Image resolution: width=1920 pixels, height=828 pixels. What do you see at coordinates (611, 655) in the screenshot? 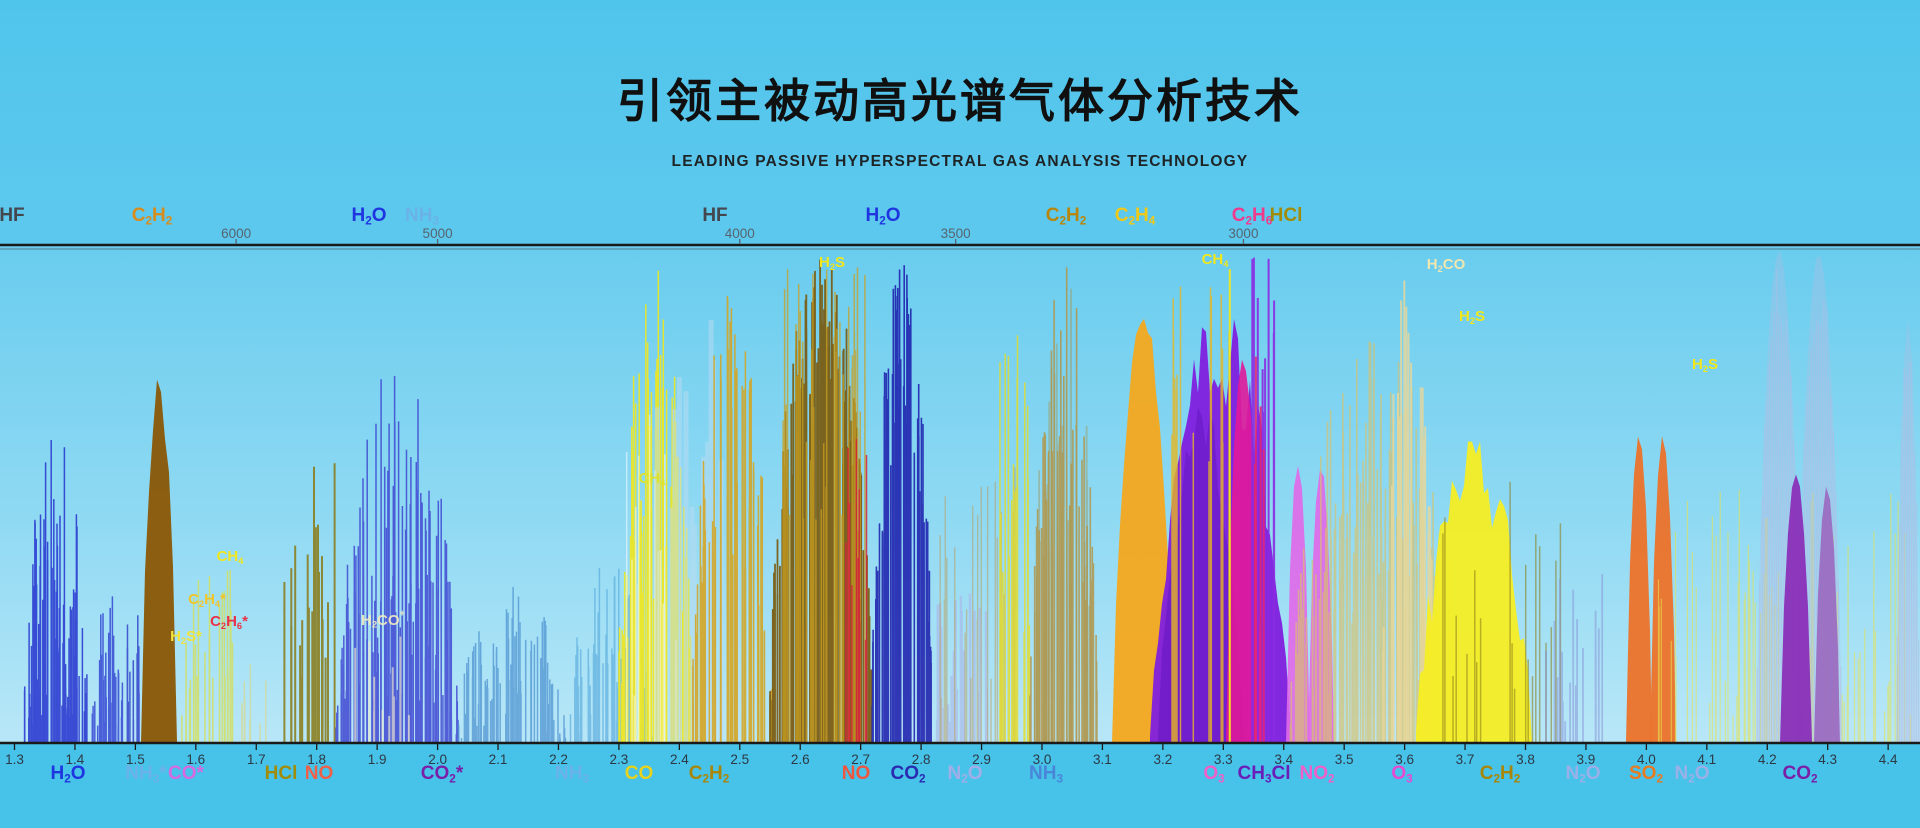
I see `band-nh3-teal` at bounding box center [611, 655].